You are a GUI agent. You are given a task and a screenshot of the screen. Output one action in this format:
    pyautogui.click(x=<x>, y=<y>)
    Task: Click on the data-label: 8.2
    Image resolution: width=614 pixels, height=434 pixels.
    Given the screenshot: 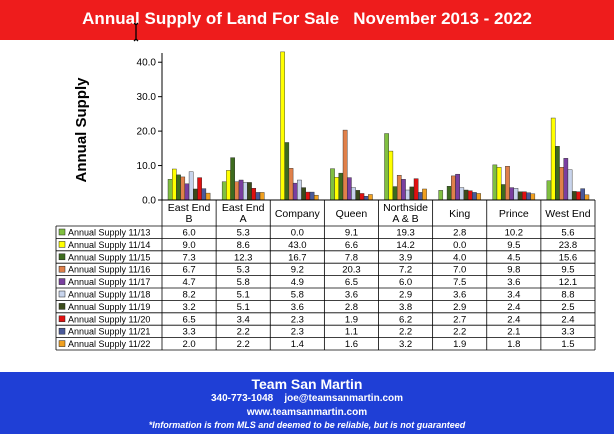 What is the action you would take?
    pyautogui.click(x=188, y=295)
    